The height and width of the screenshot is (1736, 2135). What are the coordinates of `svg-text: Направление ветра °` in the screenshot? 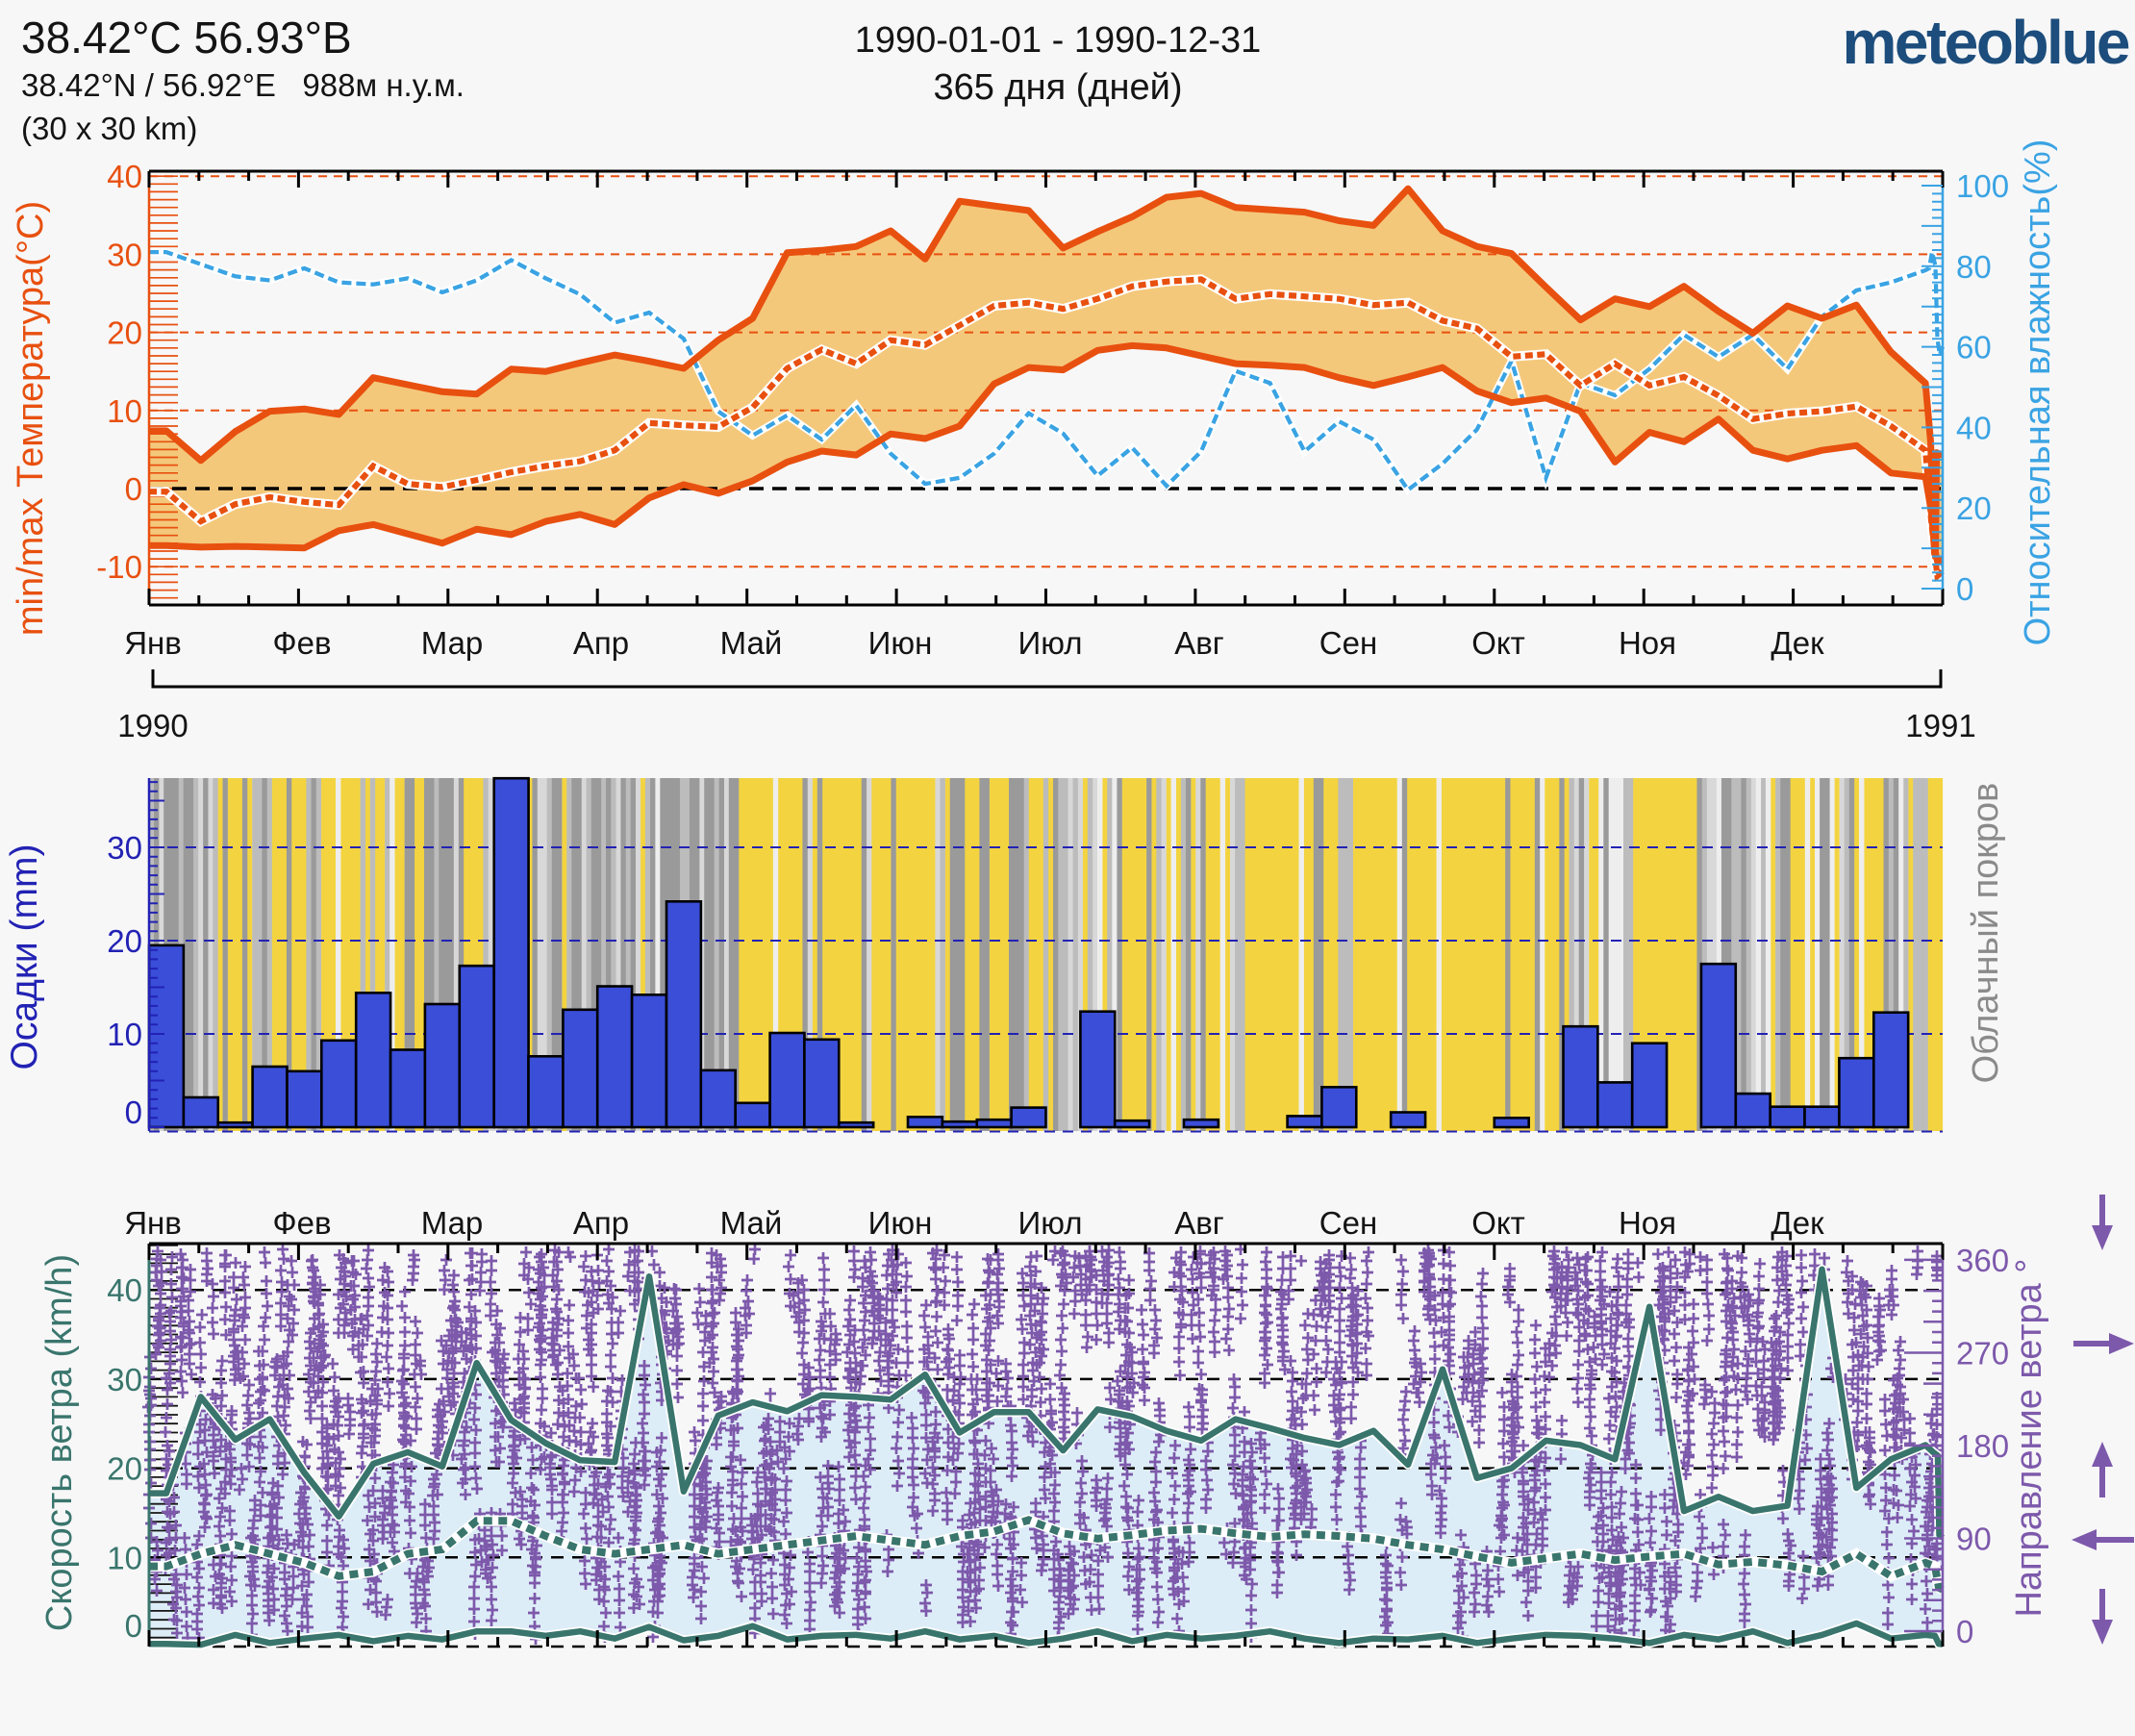 It's located at (2029, 1437).